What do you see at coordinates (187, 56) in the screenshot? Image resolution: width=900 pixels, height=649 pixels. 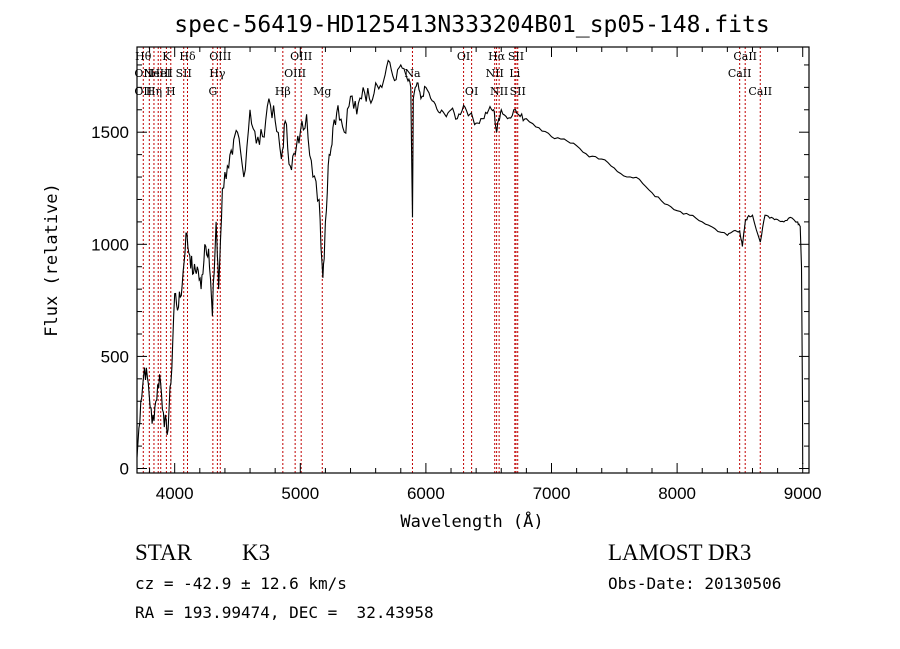 I see `line-marker-label: Hδ` at bounding box center [187, 56].